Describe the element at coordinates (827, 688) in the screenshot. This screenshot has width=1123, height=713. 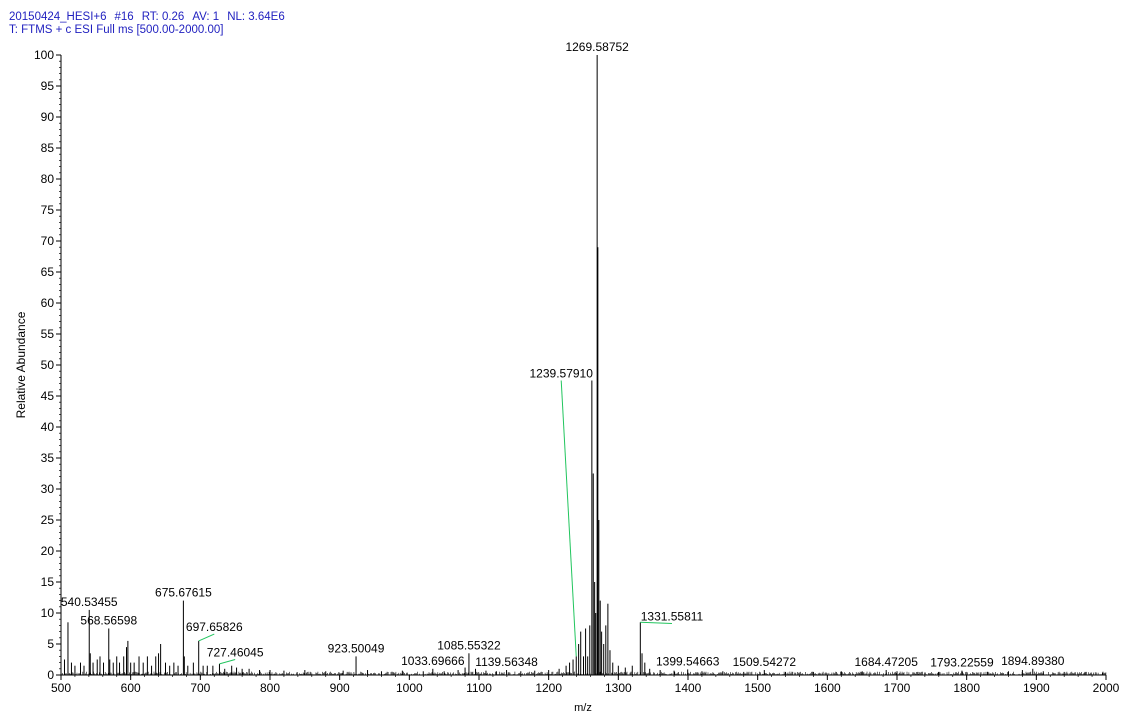
I see `x-tick-label: 1600` at that location.